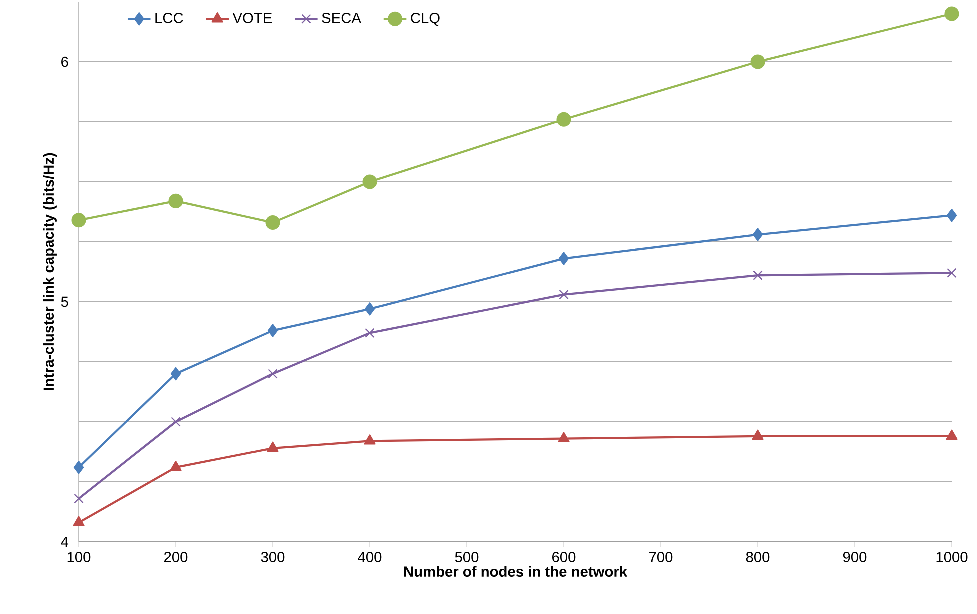  I want to click on x-tick-label: 200, so click(176, 557).